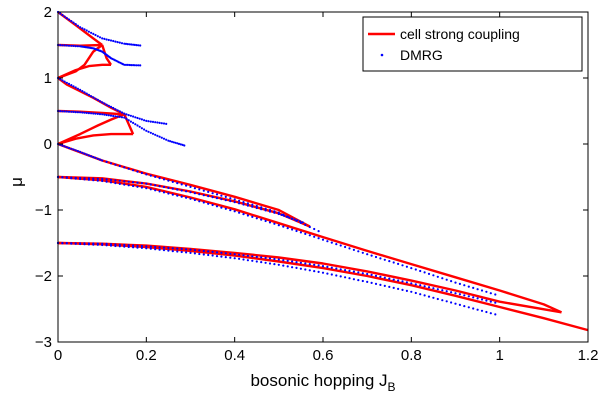  What do you see at coordinates (48, 12) in the screenshot?
I see `y-tick-label: 2` at bounding box center [48, 12].